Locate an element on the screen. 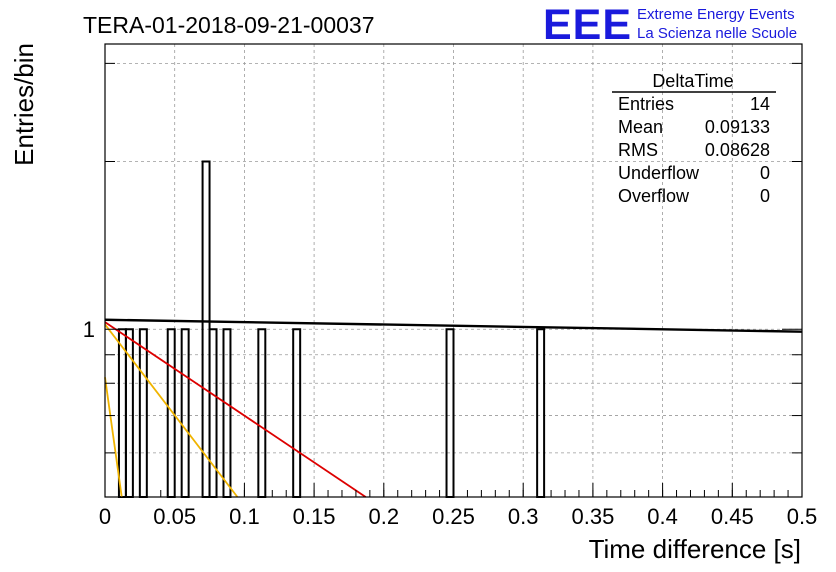 Image resolution: width=836 pixels, height=572 pixels. stats-row-value: 14 is located at coordinates (760, 104).